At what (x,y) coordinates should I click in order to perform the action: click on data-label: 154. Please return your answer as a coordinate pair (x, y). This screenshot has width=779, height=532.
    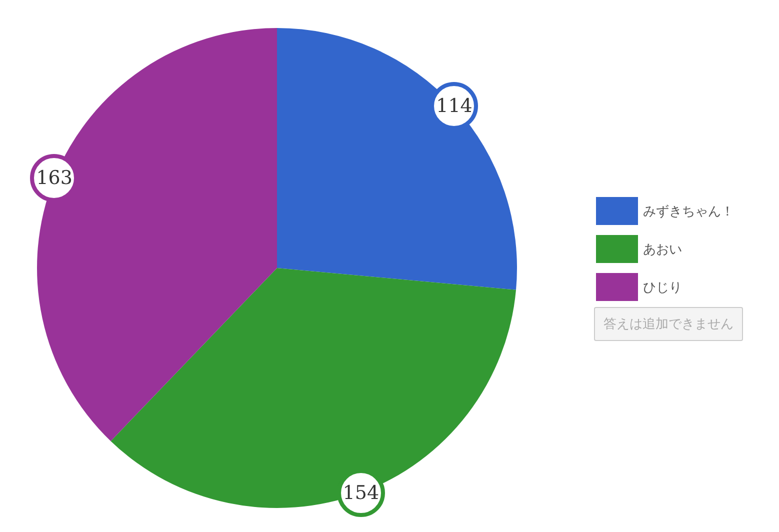
    Looking at the image, I should click on (360, 492).